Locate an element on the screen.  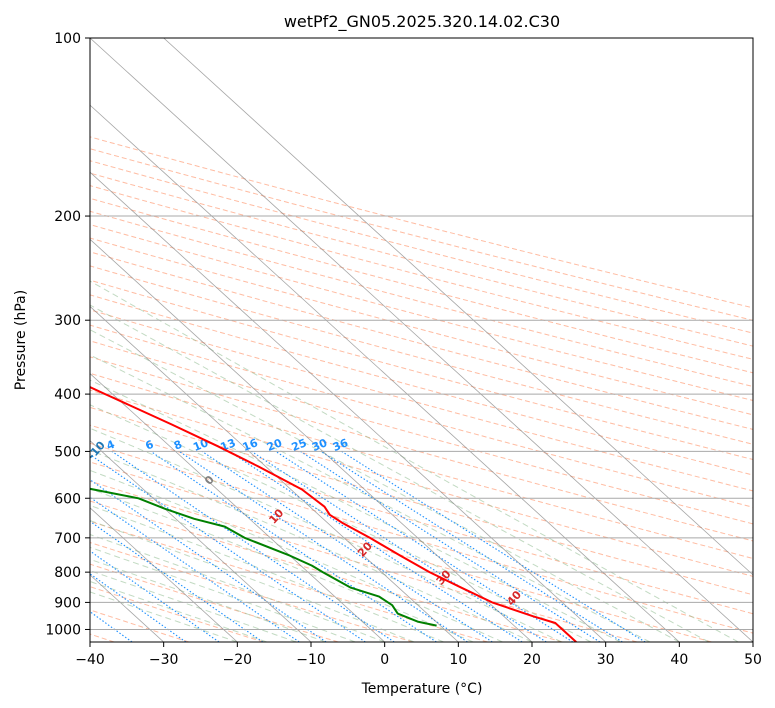
x-tick-label: 0 is located at coordinates (384, 660).